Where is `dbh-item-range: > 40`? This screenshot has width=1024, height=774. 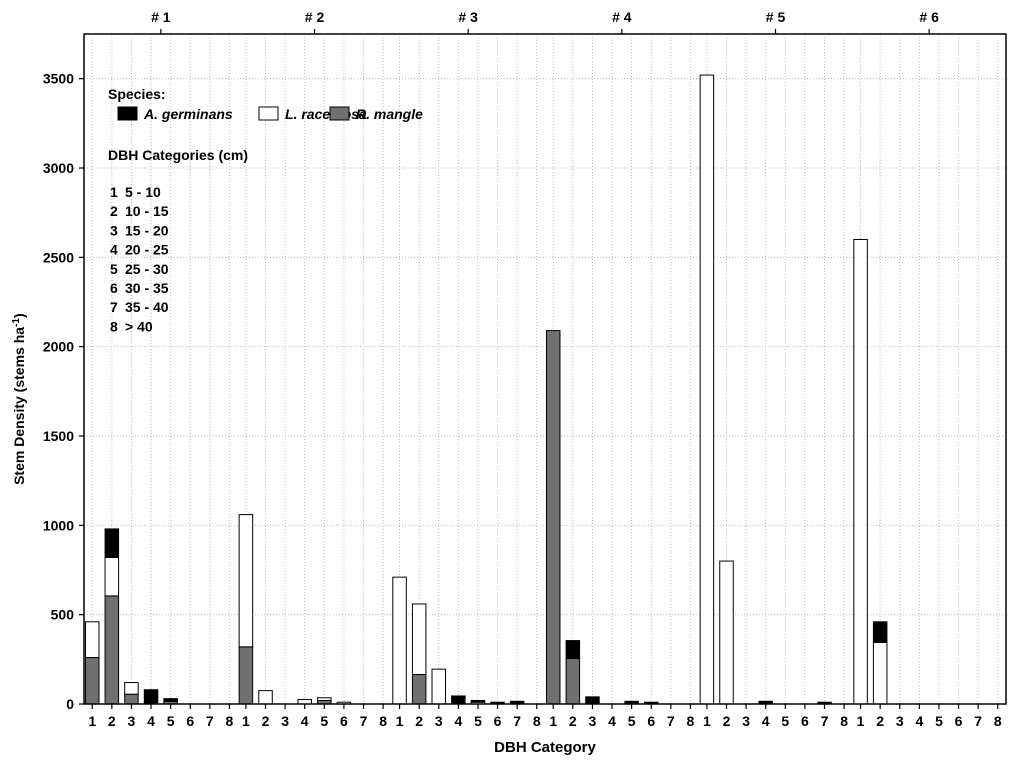
dbh-item-range: > 40 is located at coordinates (139, 326).